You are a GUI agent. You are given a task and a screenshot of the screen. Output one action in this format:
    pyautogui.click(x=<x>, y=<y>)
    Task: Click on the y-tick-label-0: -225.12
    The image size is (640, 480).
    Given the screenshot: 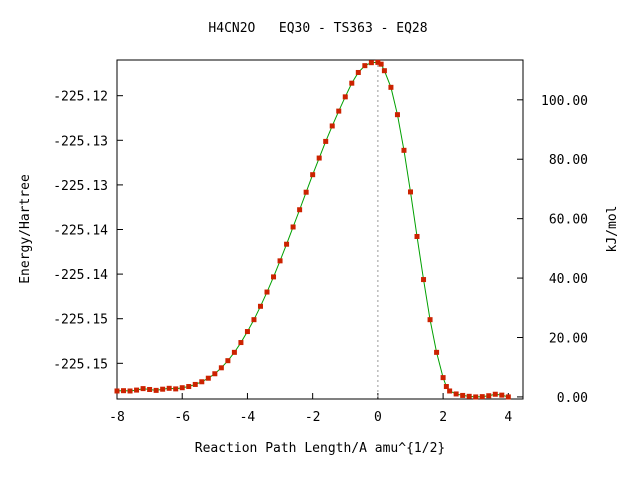 What is the action you would take?
    pyautogui.click(x=80, y=97)
    